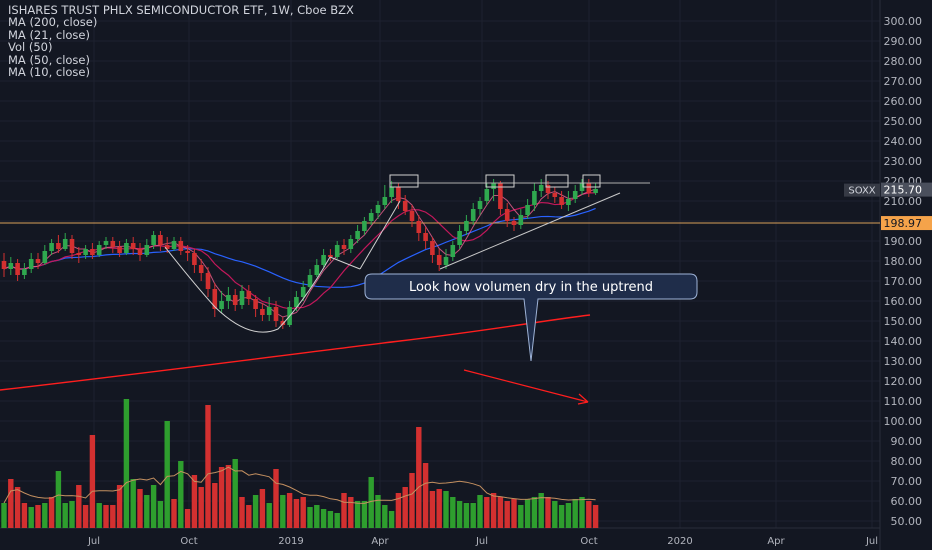 The height and width of the screenshot is (550, 932). Describe the element at coordinates (526, 386) in the screenshot. I see `volume-arrow` at that location.